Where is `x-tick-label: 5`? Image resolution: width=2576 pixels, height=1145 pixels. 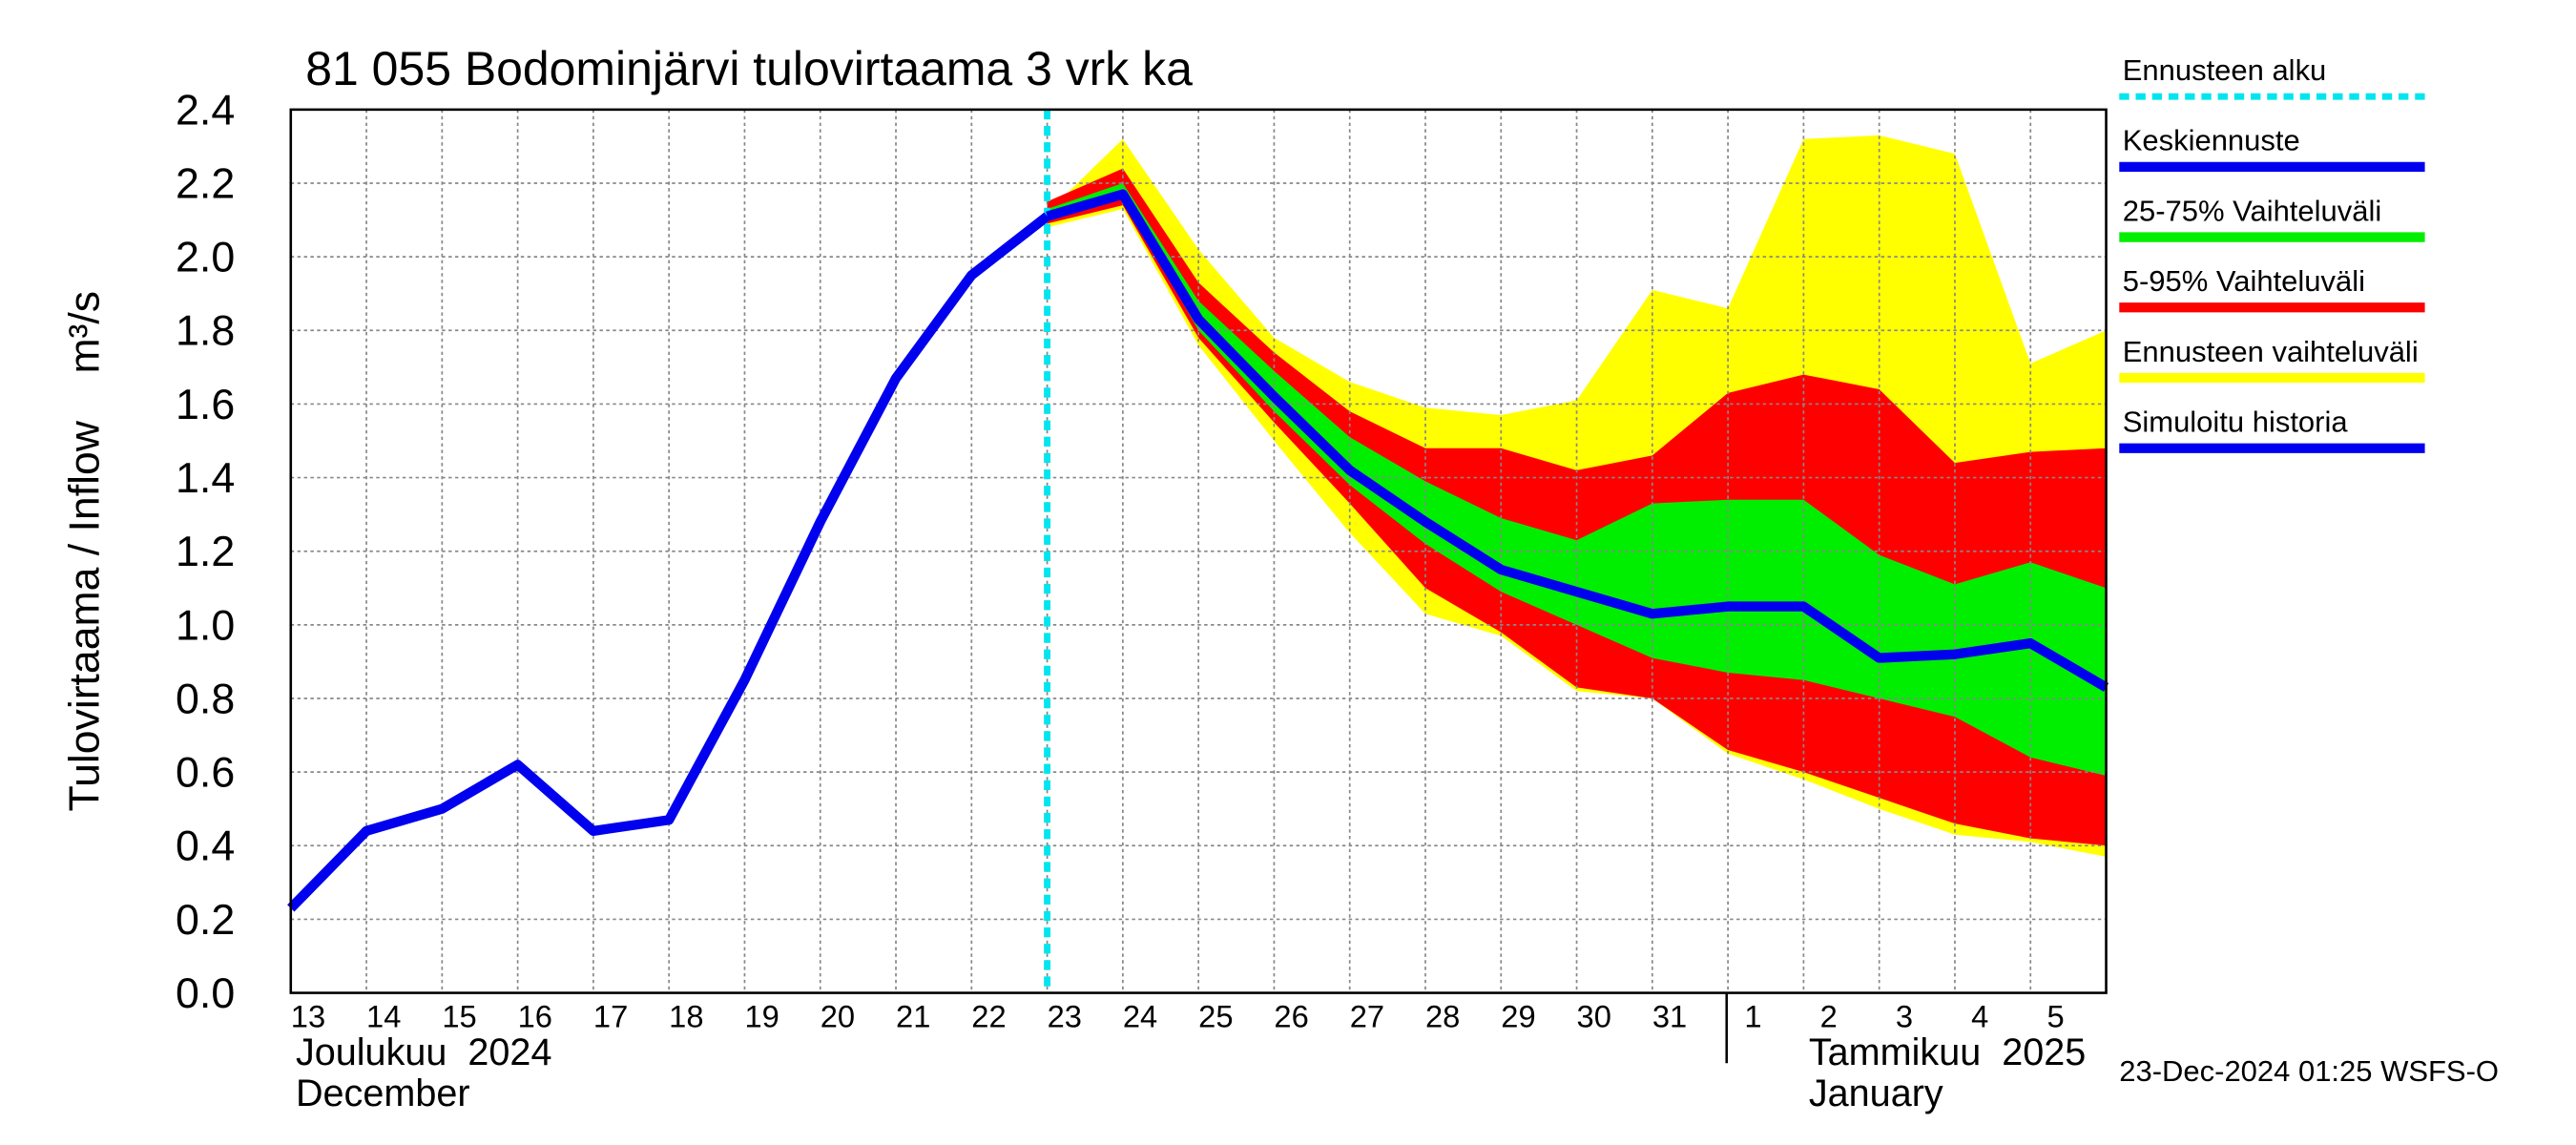 x-tick-label: 5 is located at coordinates (2055, 1017).